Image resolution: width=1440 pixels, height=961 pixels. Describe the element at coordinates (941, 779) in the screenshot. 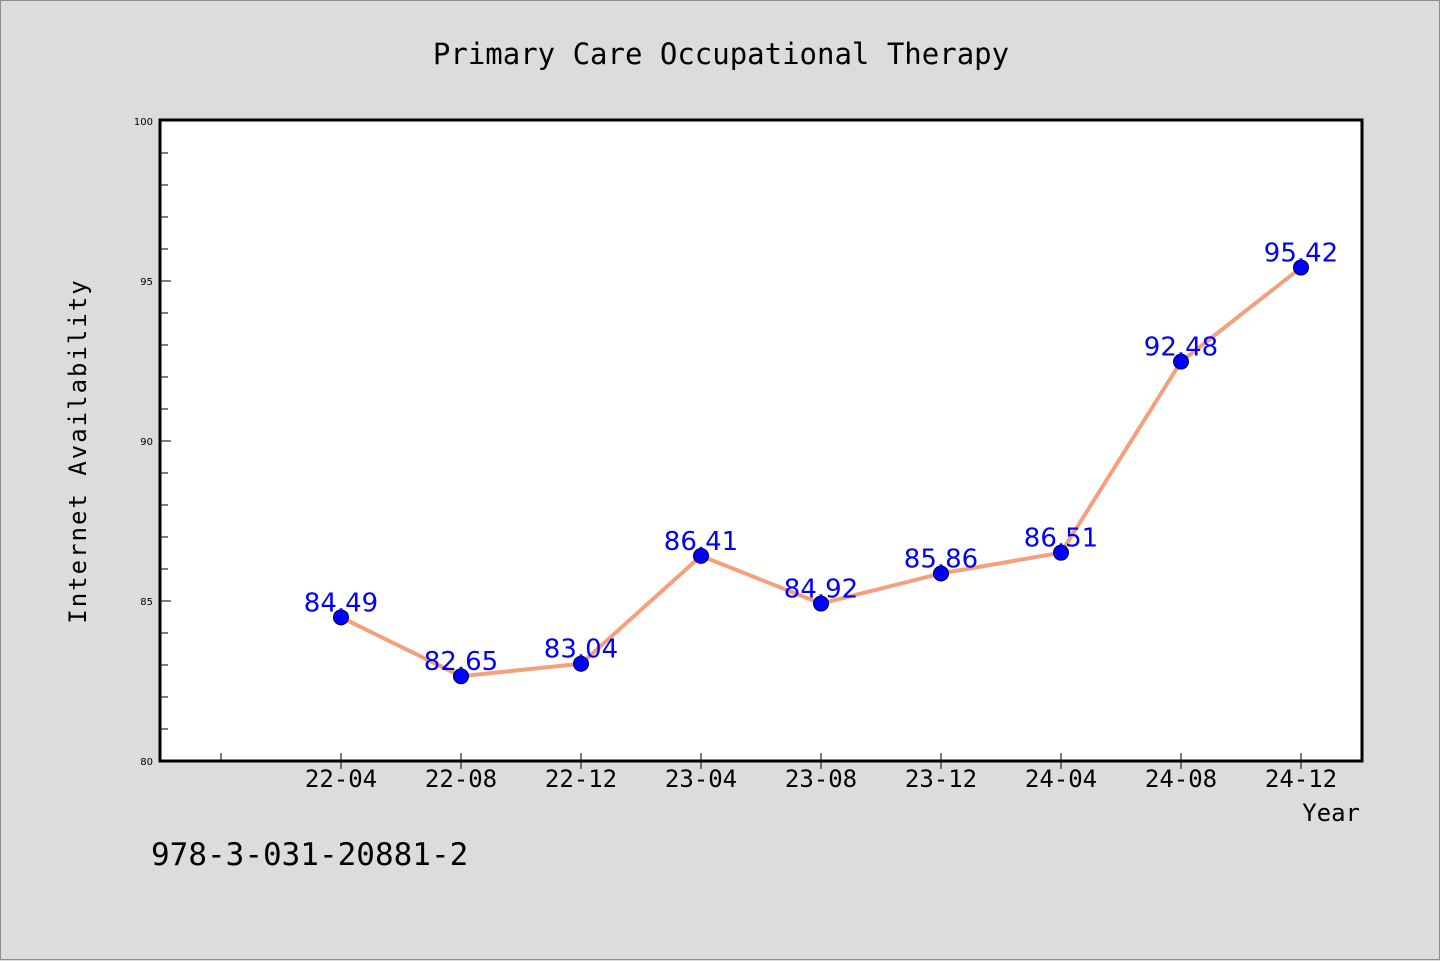

I see `x-tick-label: 23-12` at that location.